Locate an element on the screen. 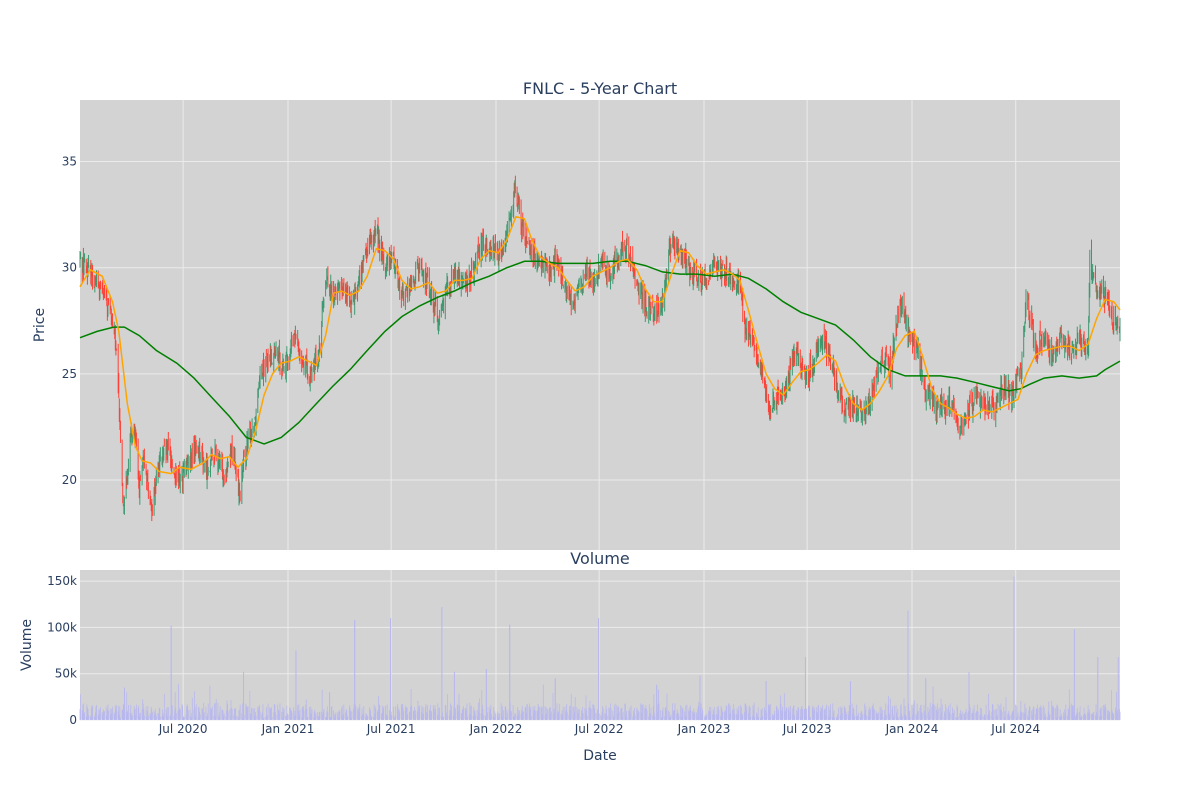 This screenshot has width=1200, height=800. x-axis-title: Date is located at coordinates (599, 756).